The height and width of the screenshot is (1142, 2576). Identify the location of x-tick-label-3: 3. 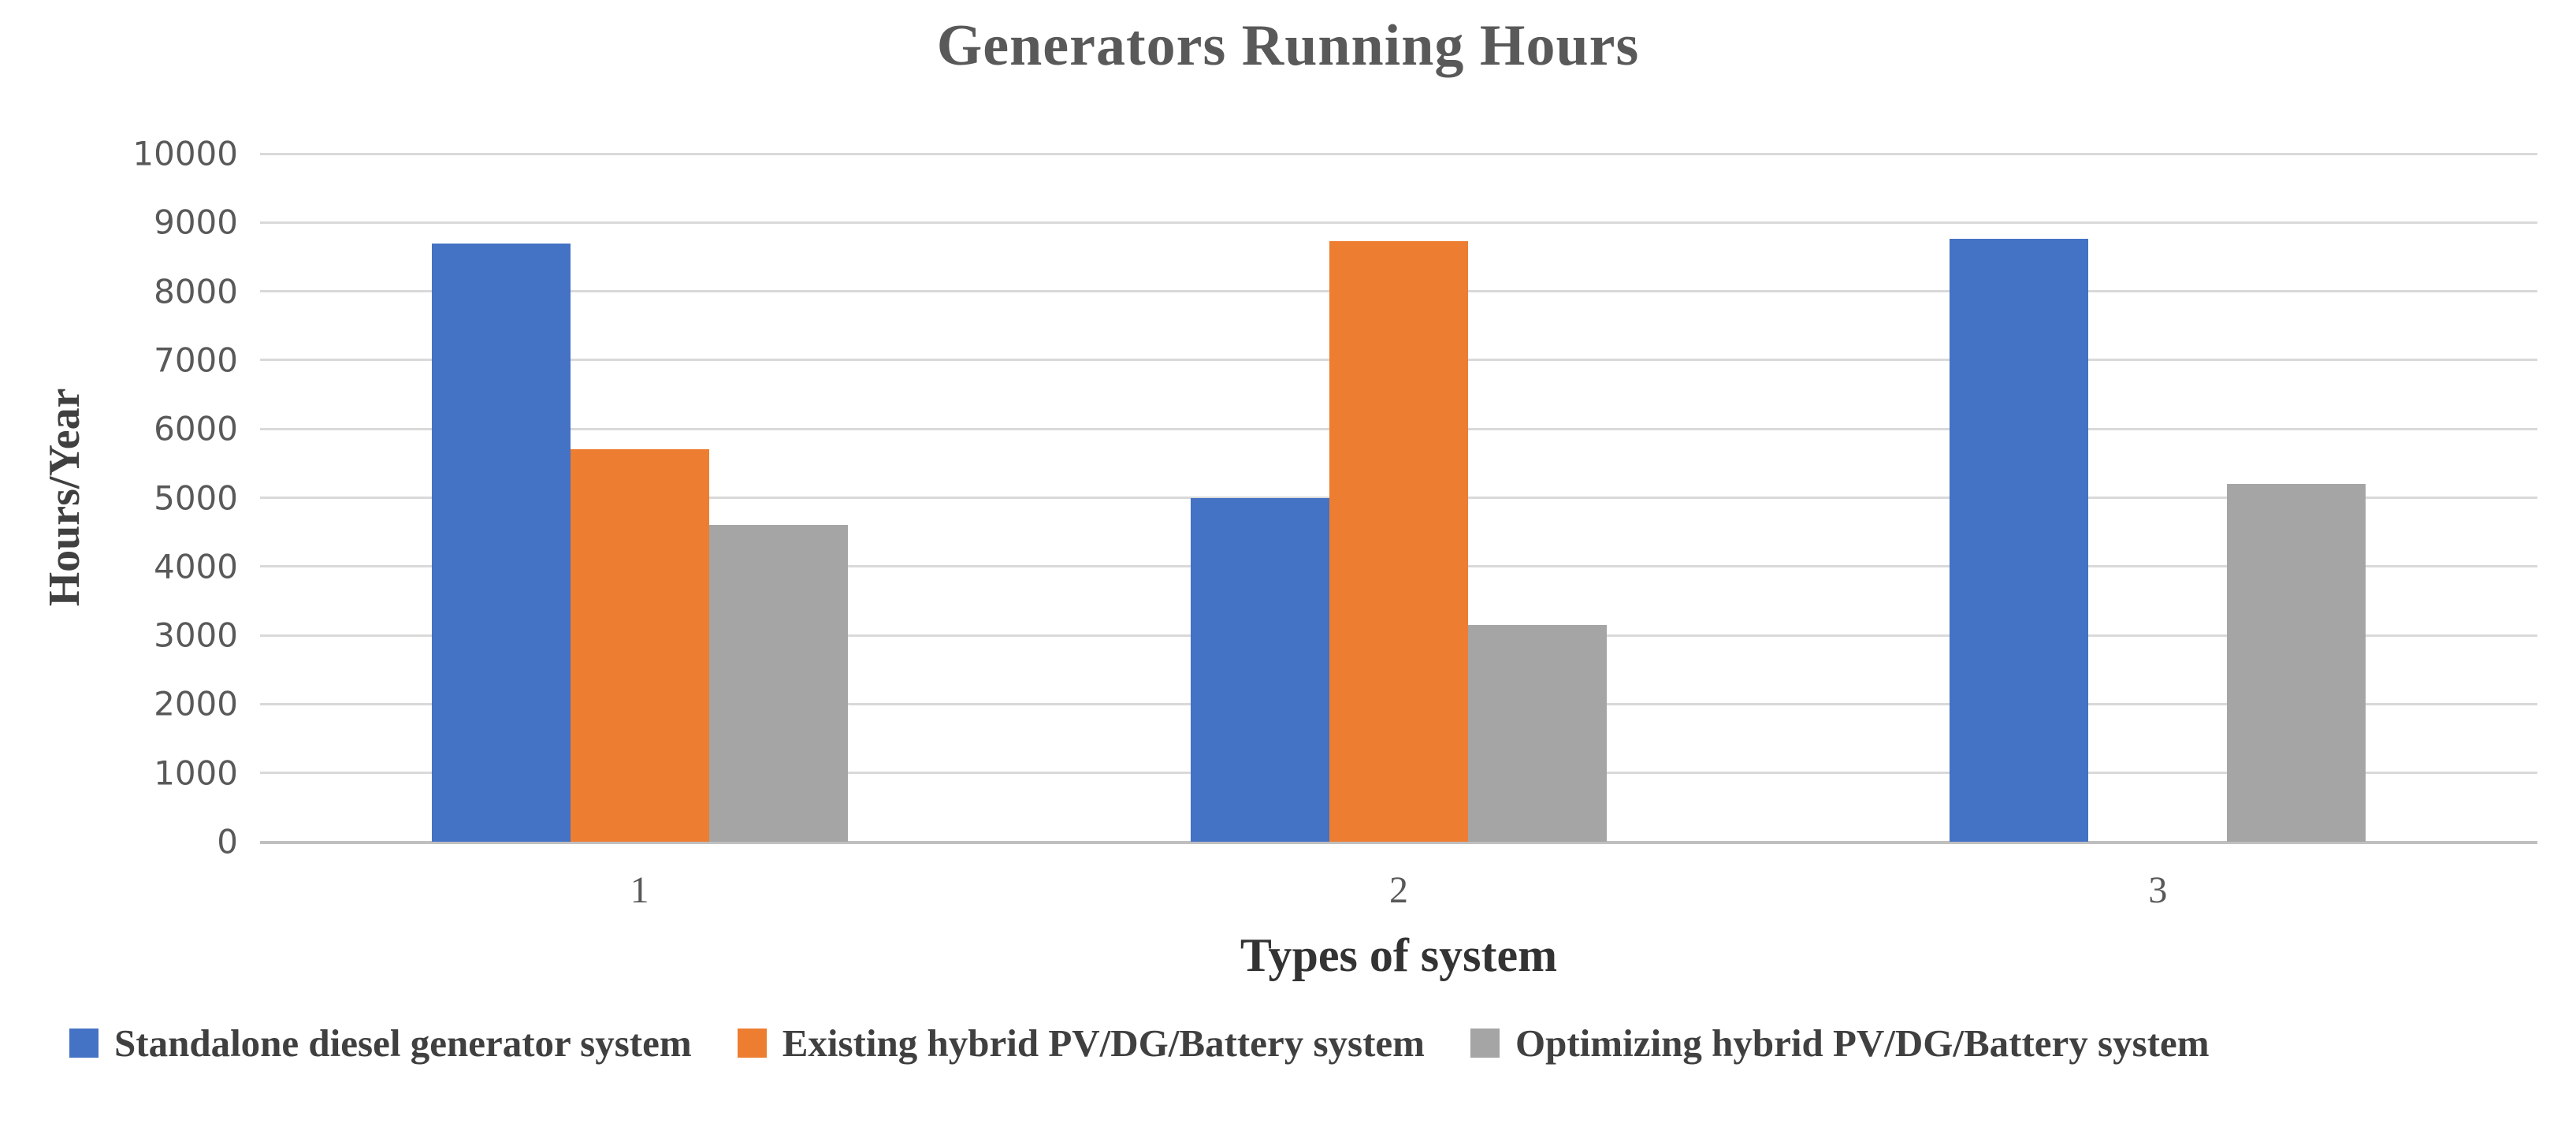
(2158, 890).